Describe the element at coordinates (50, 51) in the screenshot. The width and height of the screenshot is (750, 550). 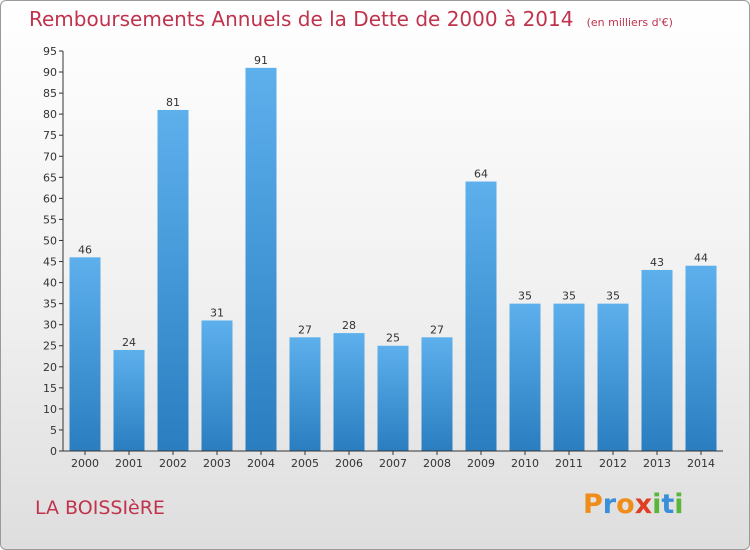
I see `y-tick-label: 95` at that location.